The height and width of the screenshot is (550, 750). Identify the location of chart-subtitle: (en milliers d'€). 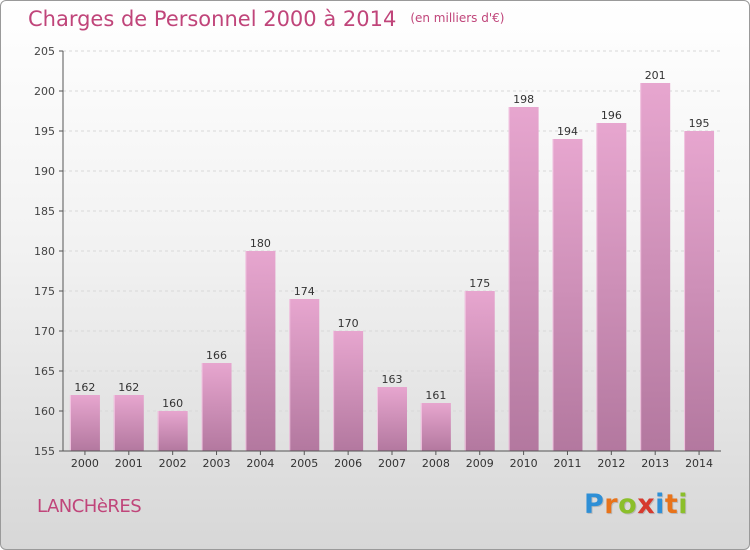
(457, 18).